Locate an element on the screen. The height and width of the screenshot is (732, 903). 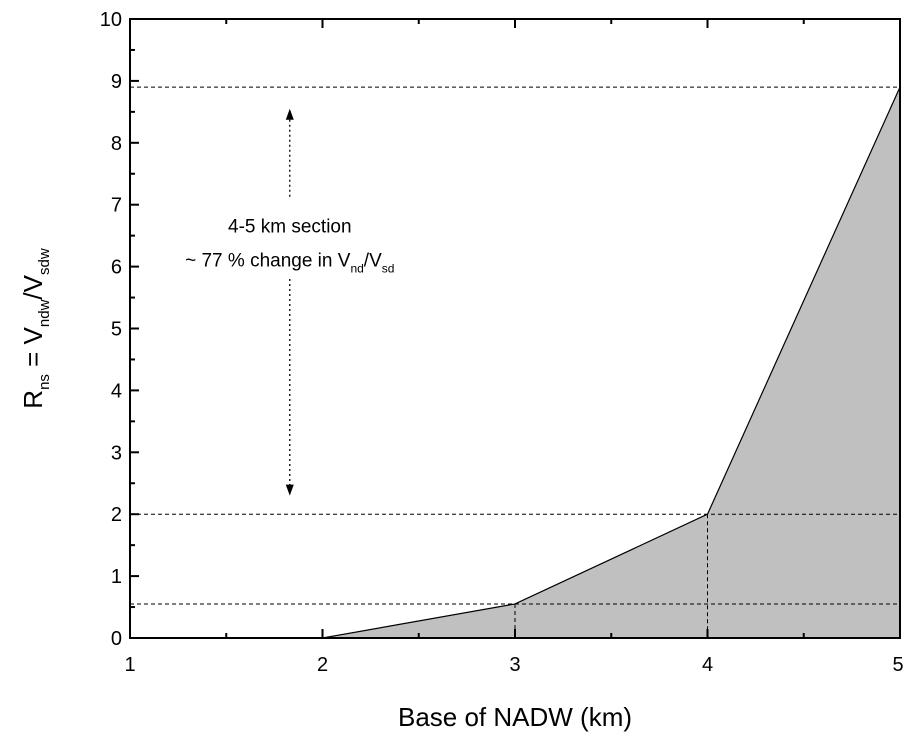
y-tick-label-7: 7 is located at coordinates (116, 206).